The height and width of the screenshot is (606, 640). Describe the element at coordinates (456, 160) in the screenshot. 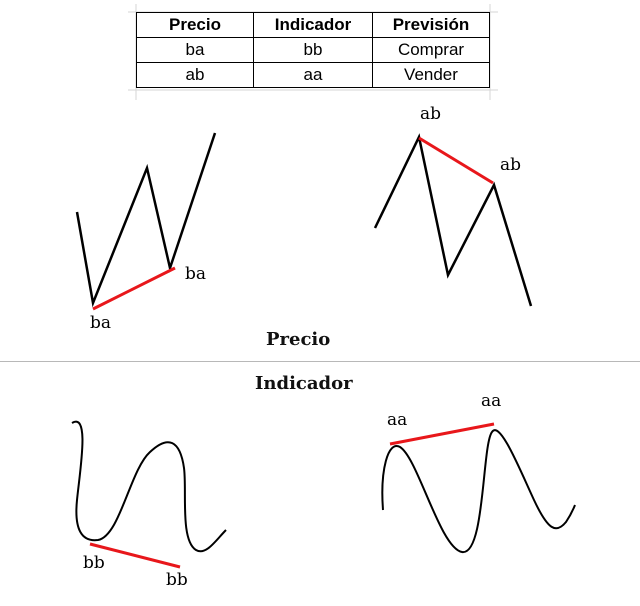

I see `price-bearish-trendline` at that location.